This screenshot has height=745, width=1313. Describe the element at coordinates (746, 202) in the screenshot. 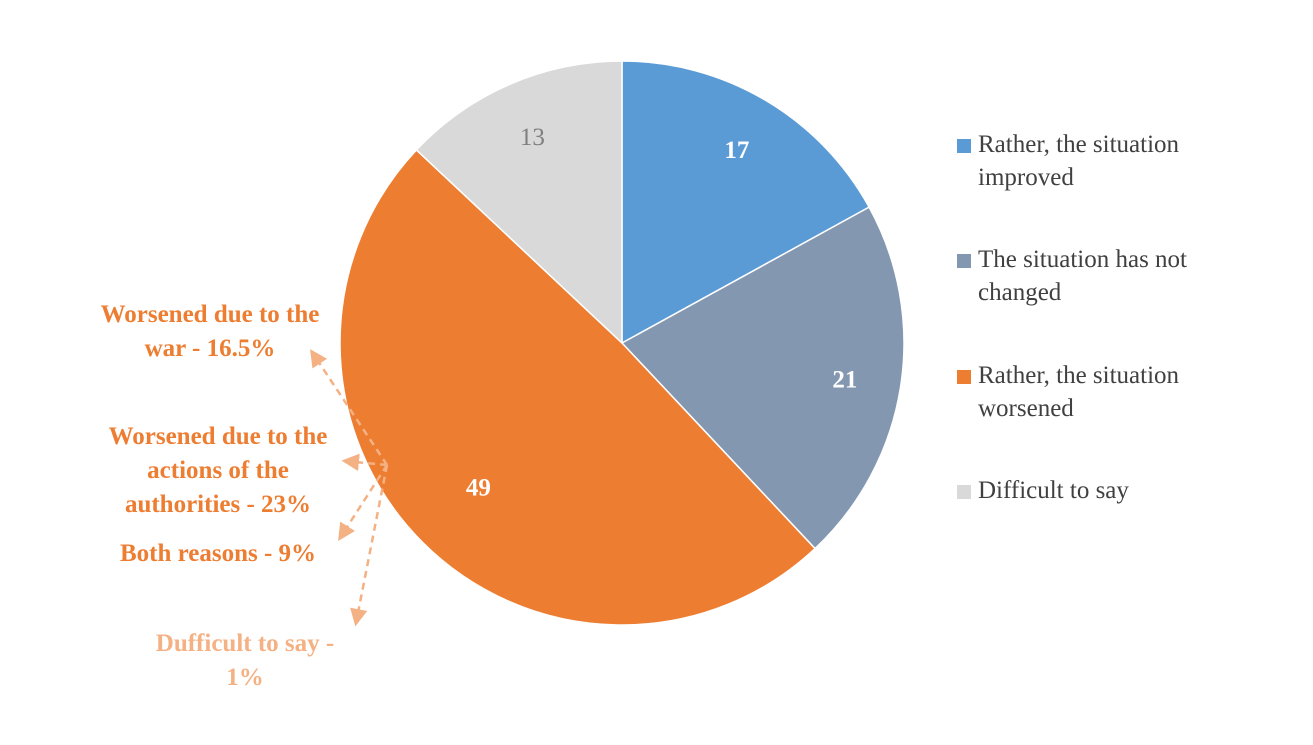

I see `slice-improved` at that location.